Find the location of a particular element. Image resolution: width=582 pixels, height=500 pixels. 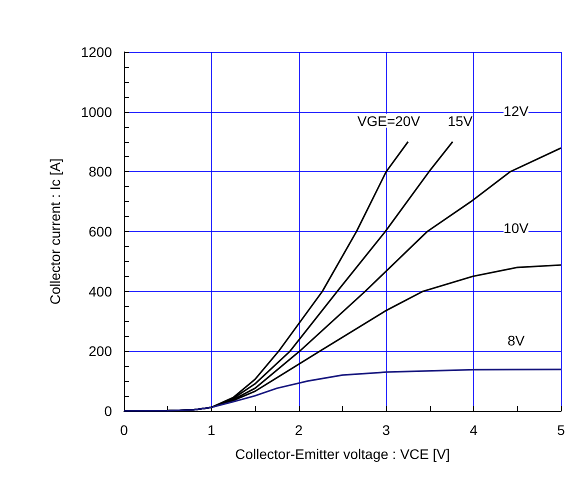

series-label: 8V is located at coordinates (516, 340).